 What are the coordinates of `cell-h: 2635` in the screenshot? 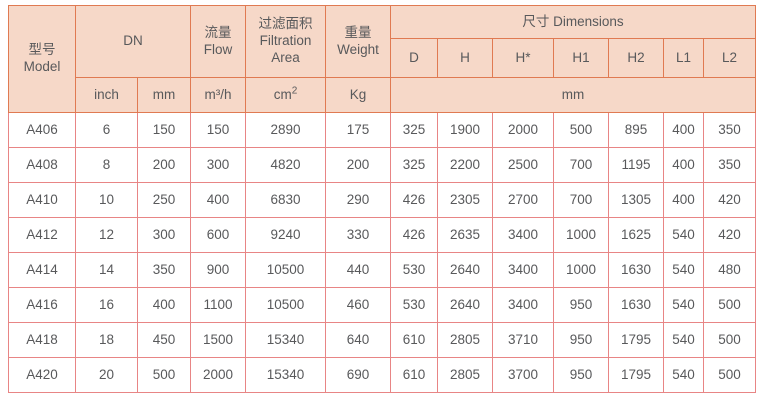 It's located at (465, 235).